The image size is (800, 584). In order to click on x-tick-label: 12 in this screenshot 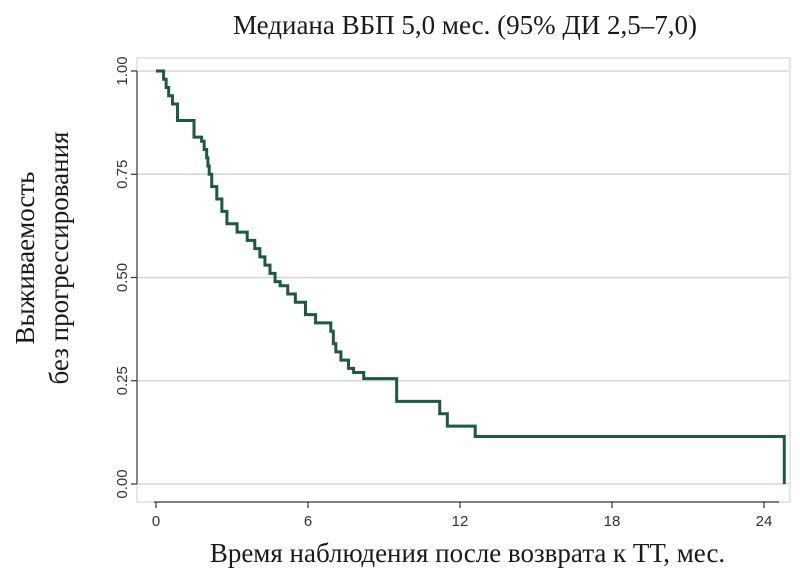, I will do `click(460, 521)`.